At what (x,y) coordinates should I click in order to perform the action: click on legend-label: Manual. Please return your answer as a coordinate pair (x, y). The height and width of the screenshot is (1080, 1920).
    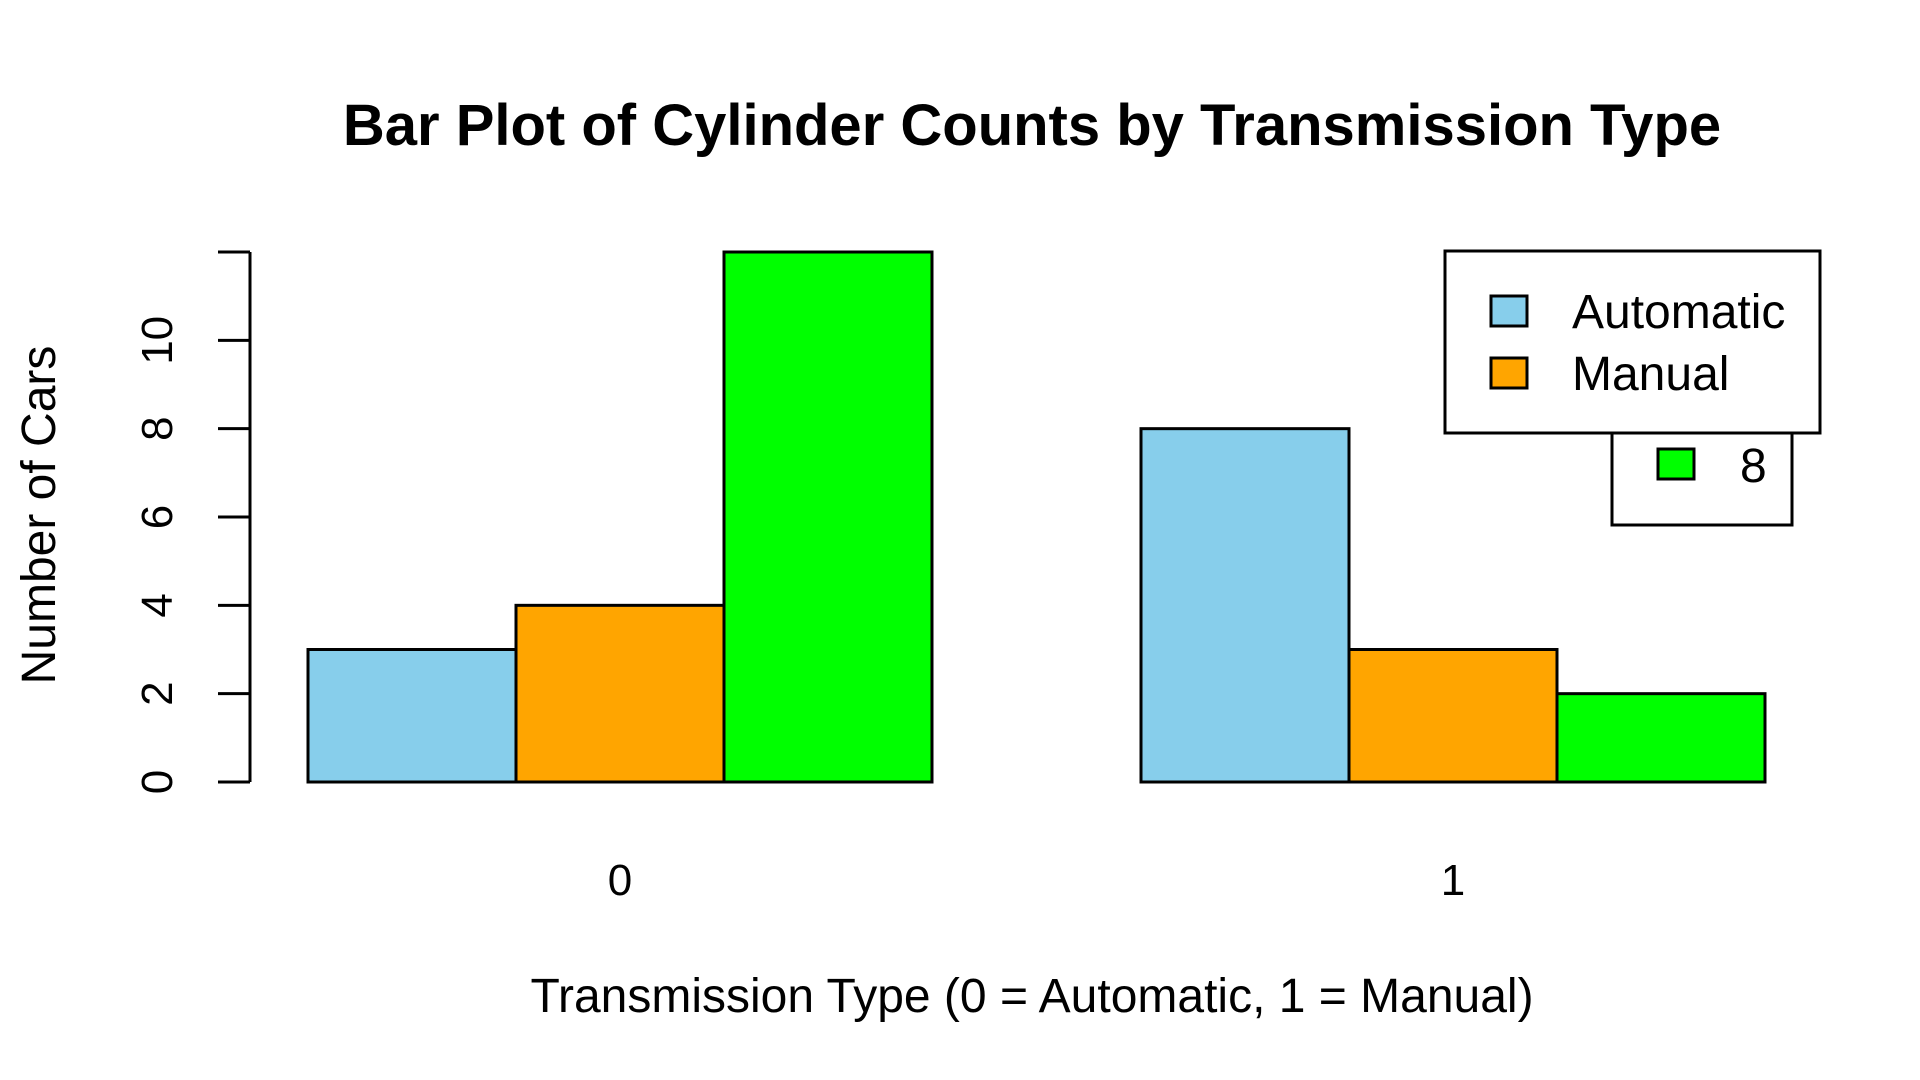
    Looking at the image, I should click on (1650, 374).